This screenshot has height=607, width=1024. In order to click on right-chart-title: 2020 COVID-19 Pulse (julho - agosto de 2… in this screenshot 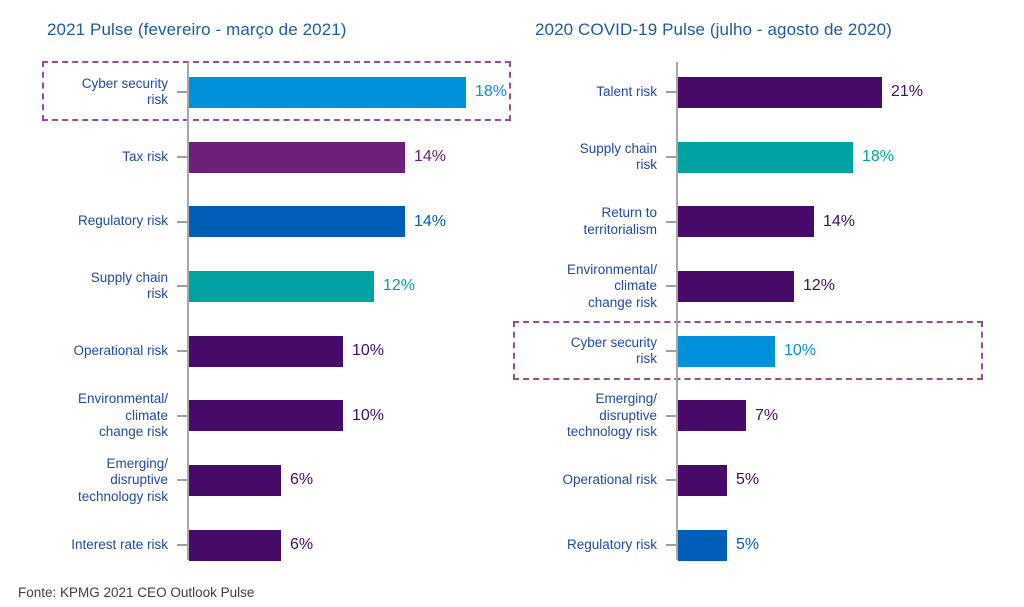, I will do `click(713, 29)`.